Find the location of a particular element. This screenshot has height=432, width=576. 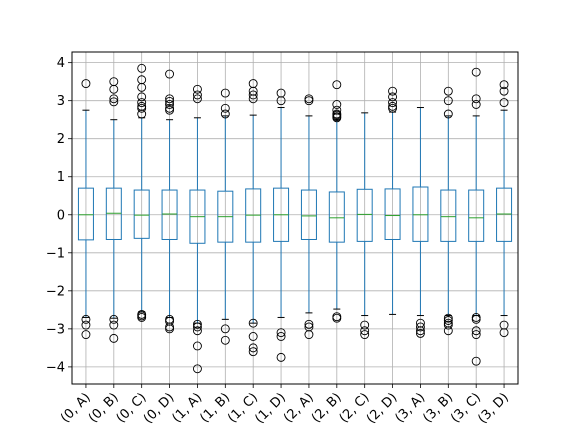

y-tick-label: 3 is located at coordinates (61, 101).